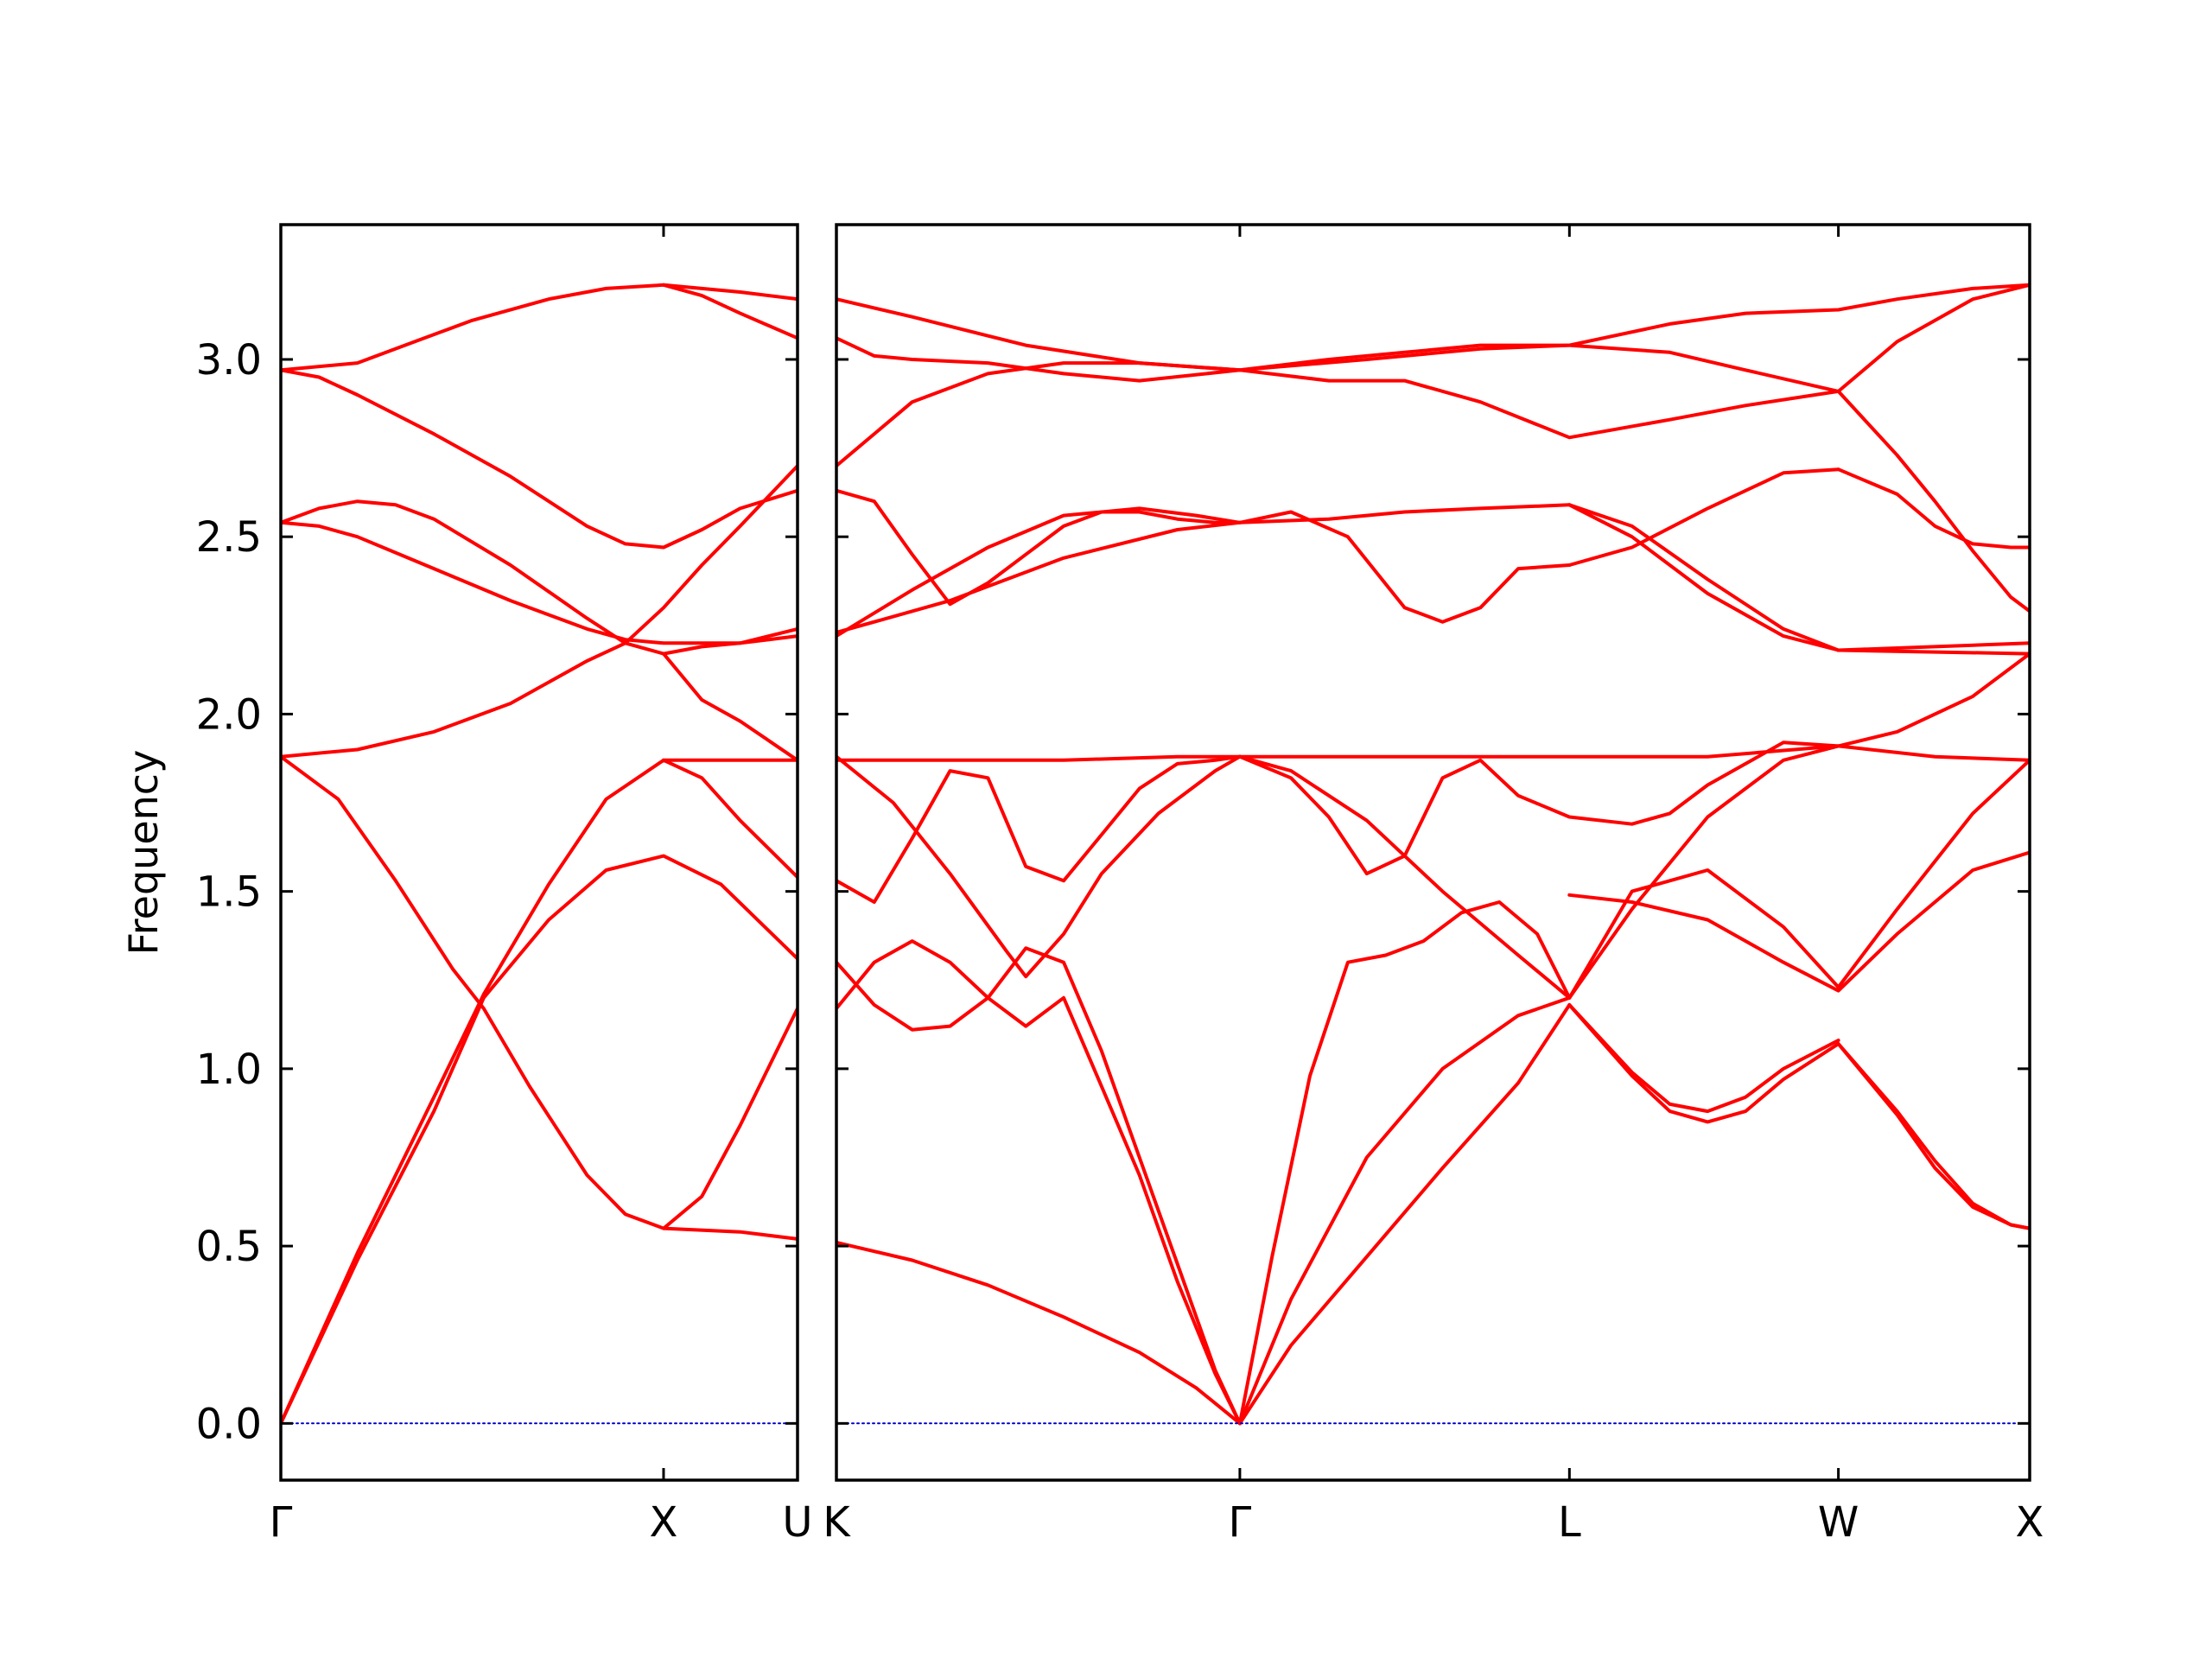 The image size is (2212, 1659). Describe the element at coordinates (837, 1522) in the screenshot. I see `x-tick-label-K: K` at that location.